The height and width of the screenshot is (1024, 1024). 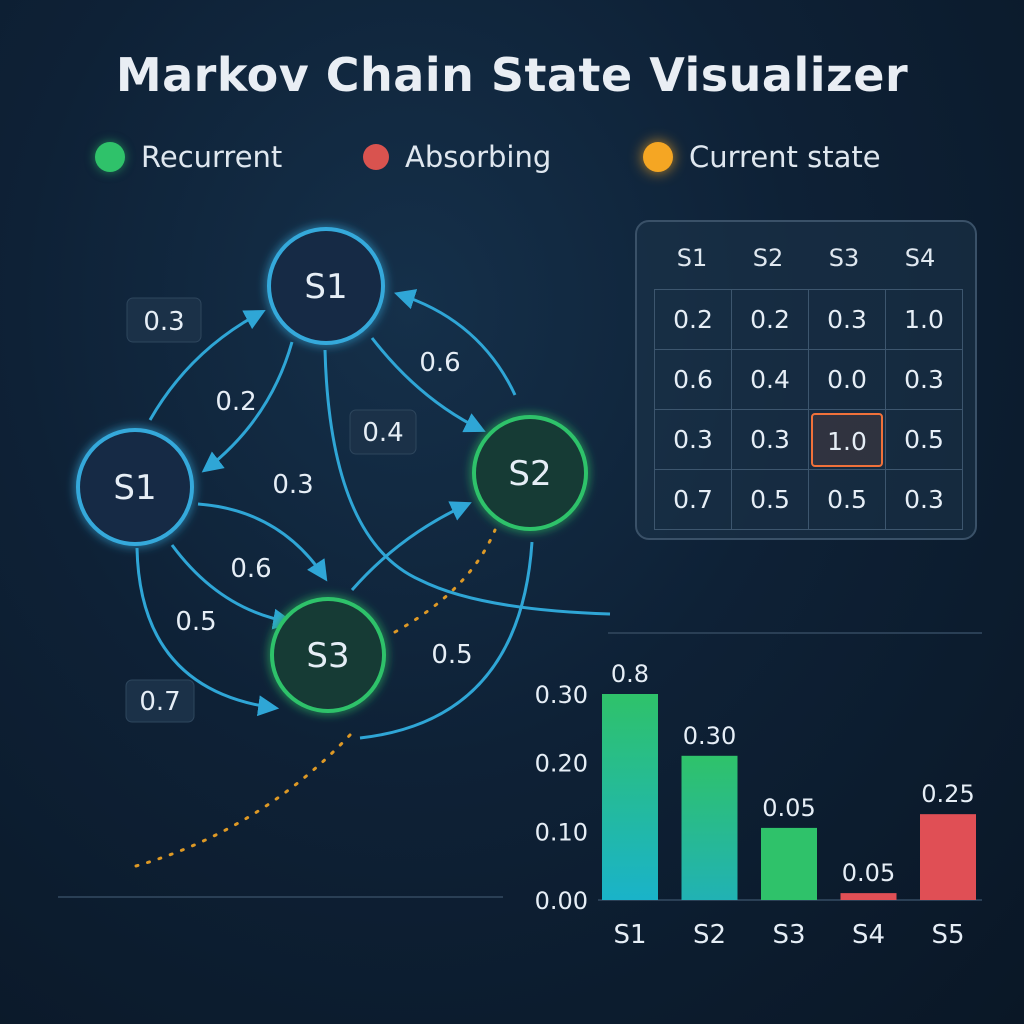 I want to click on node-top, so click(x=326, y=286).